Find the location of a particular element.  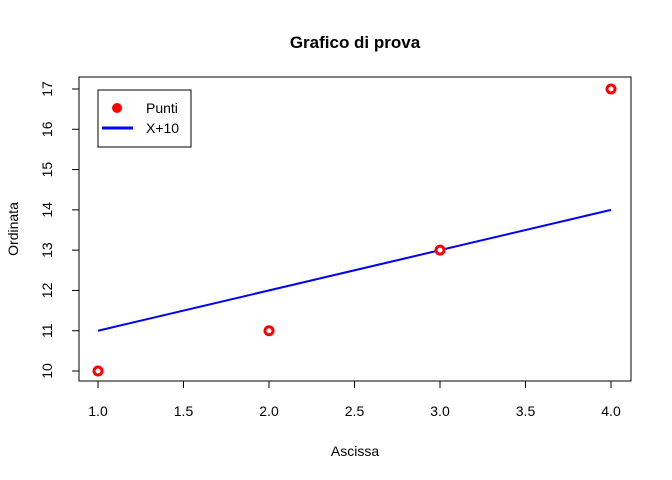

x-tick-label: 1.5 is located at coordinates (184, 411).